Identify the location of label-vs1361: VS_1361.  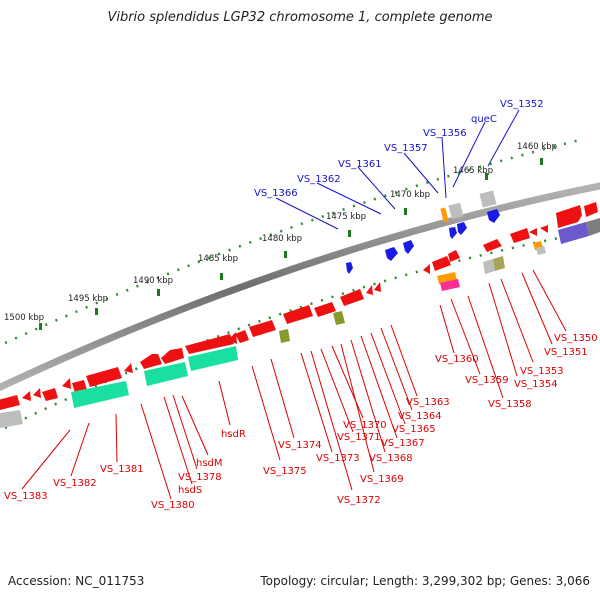
(360, 164).